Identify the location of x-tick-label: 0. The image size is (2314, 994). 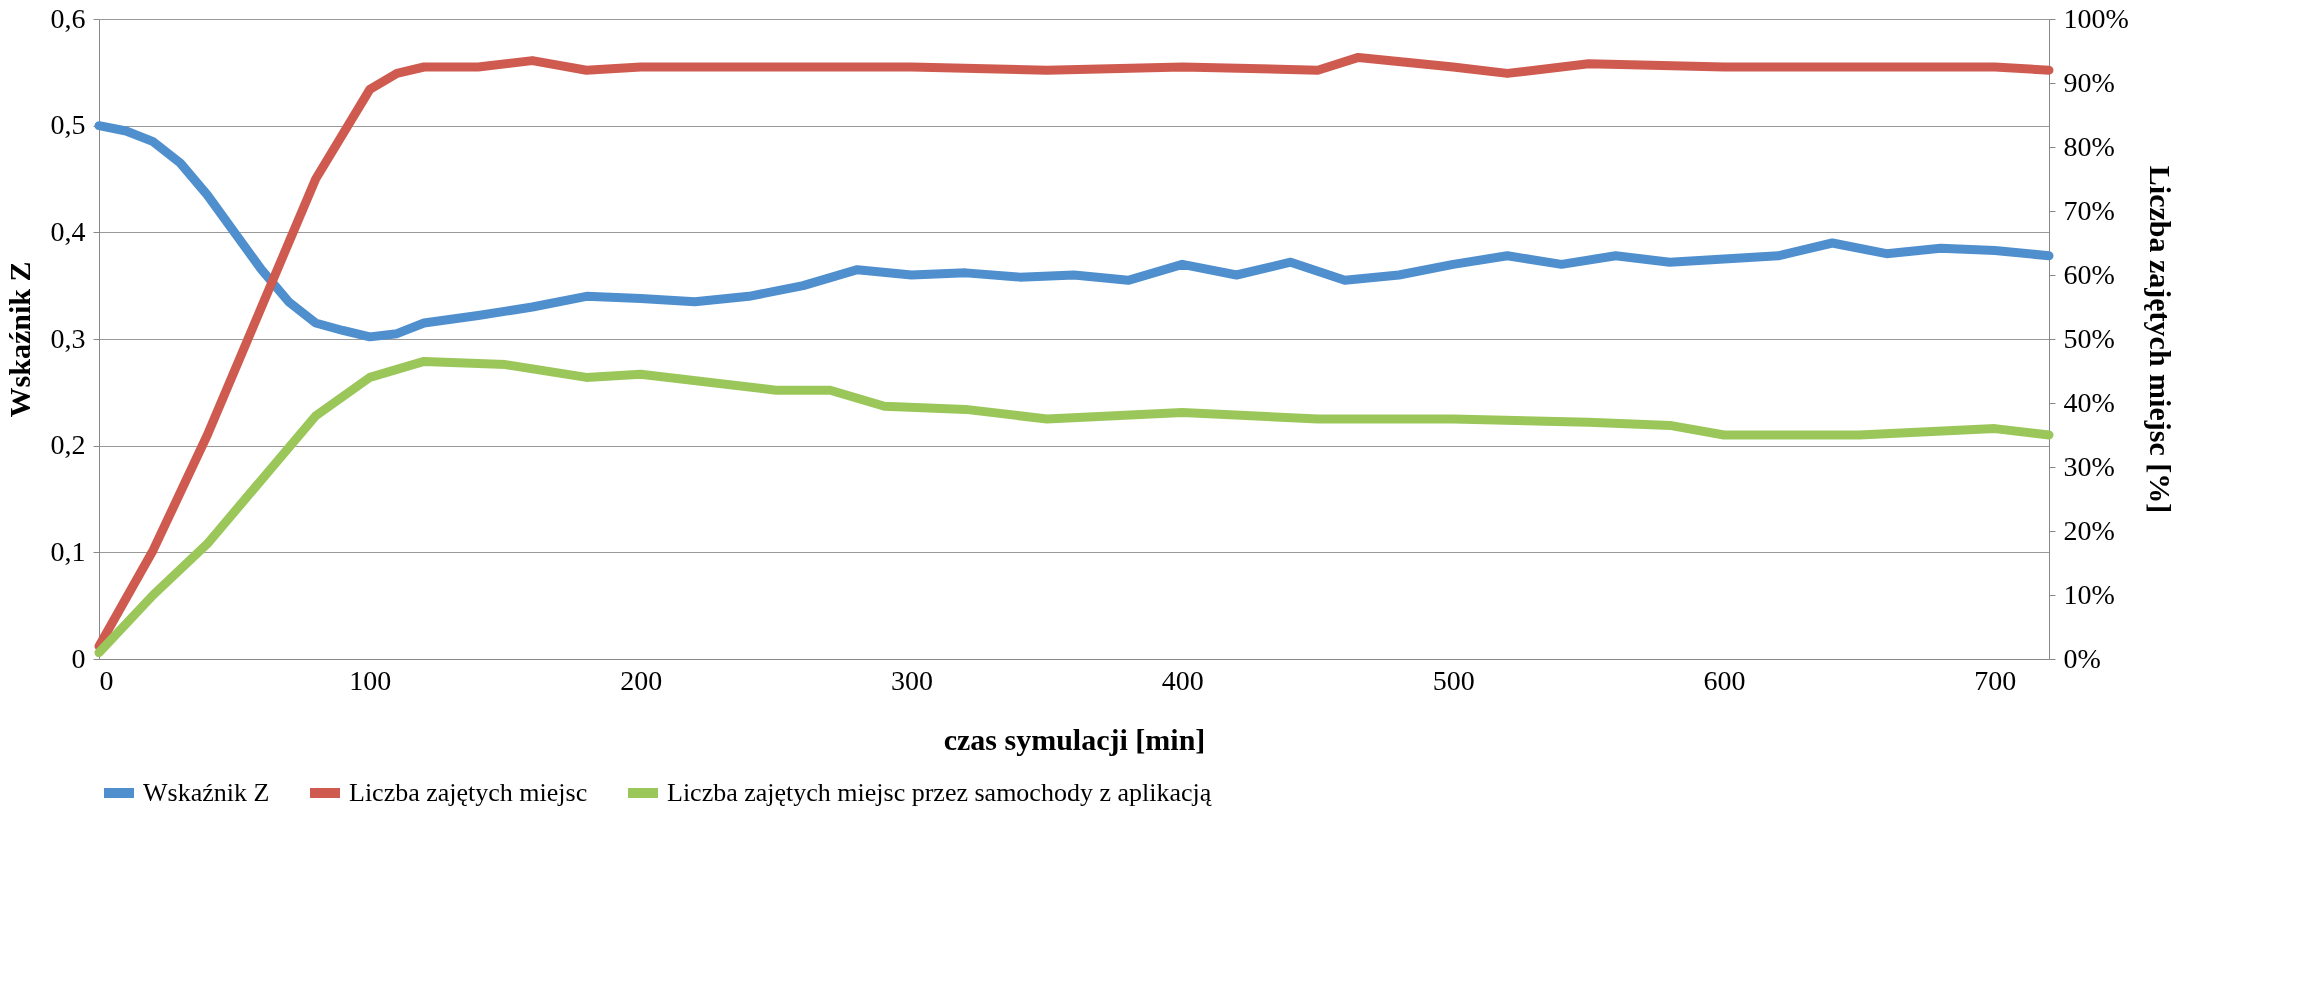
(106, 680).